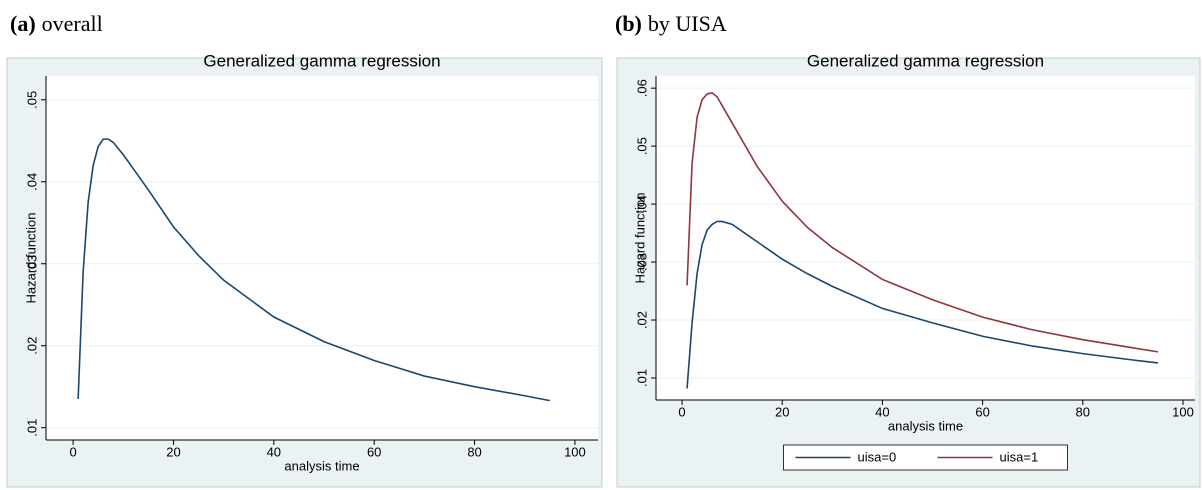  I want to click on legend-label: uisa=0, so click(877, 456).